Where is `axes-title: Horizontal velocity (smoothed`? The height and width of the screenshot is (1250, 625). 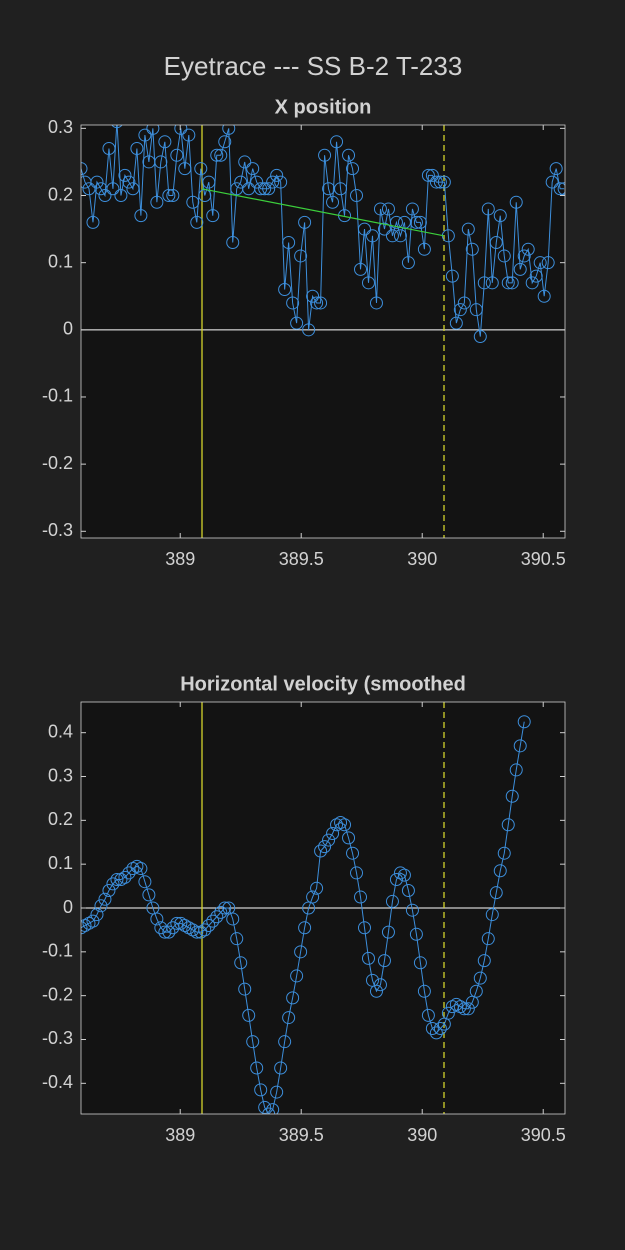 axes-title: Horizontal velocity (smoothed is located at coordinates (323, 684).